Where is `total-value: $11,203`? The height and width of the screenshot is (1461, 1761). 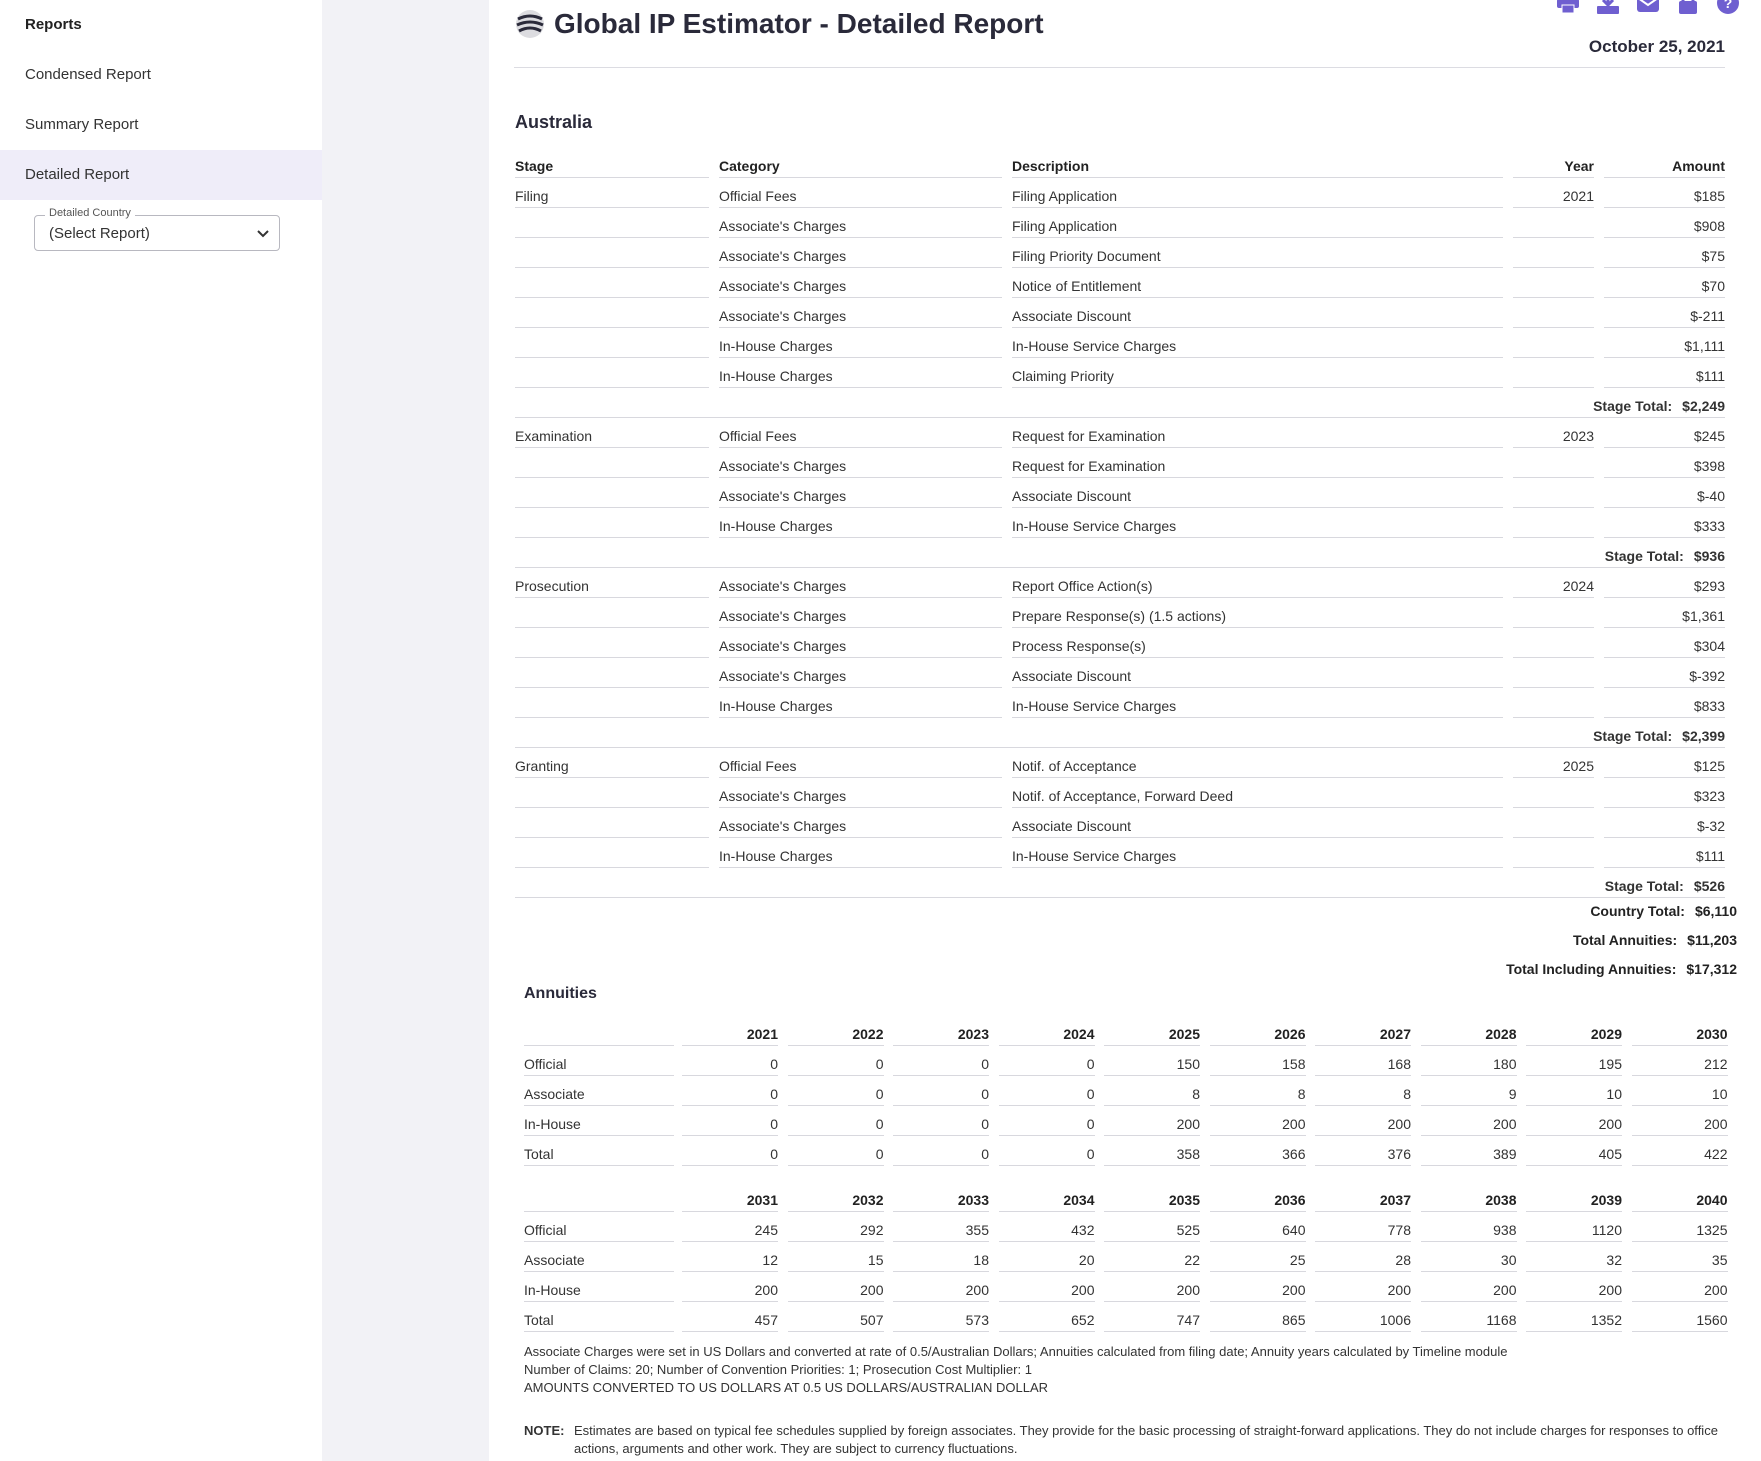
total-value: $11,203 is located at coordinates (1712, 940).